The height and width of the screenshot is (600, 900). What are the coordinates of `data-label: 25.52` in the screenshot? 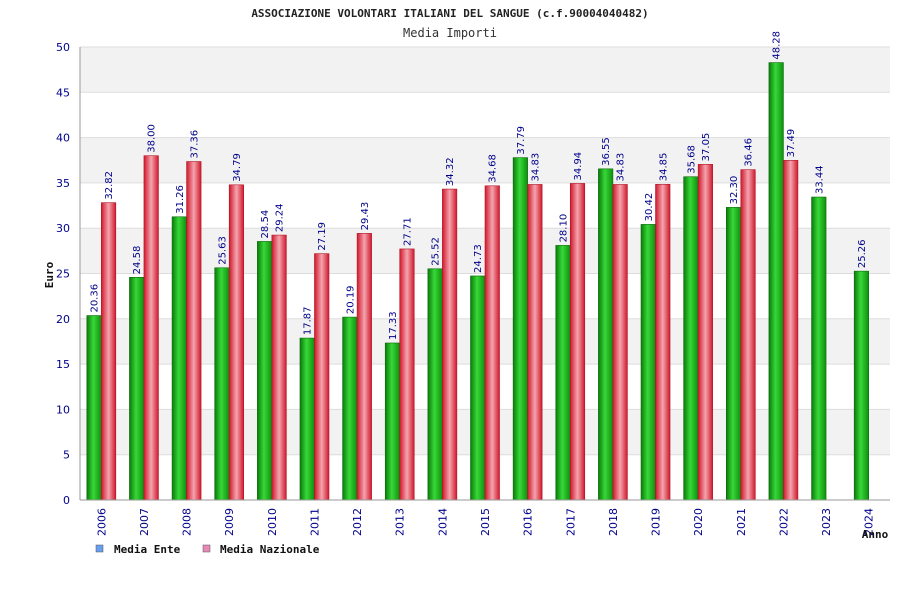 It's located at (436, 251).